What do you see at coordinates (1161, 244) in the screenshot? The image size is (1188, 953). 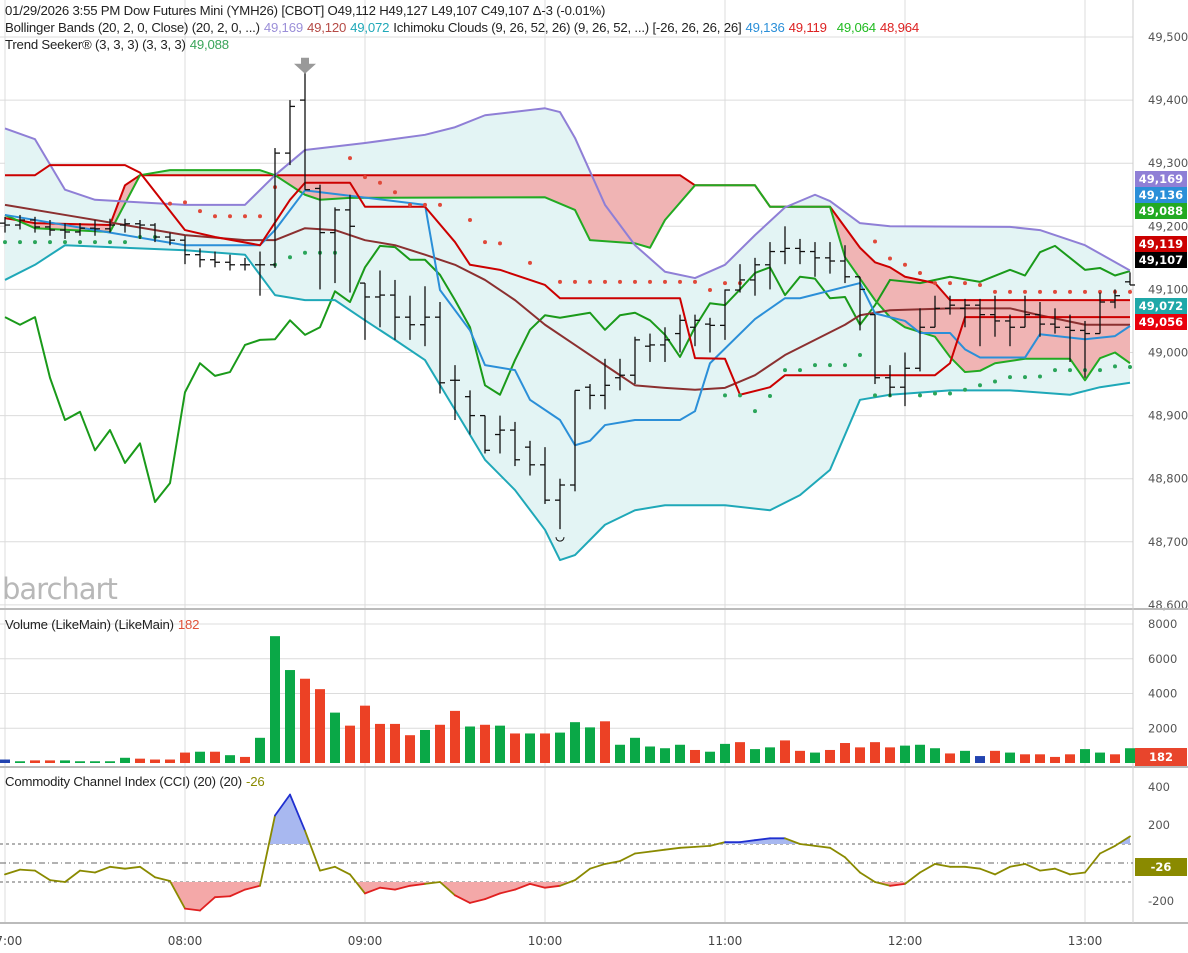 I see `price-tag: 49,119` at bounding box center [1161, 244].